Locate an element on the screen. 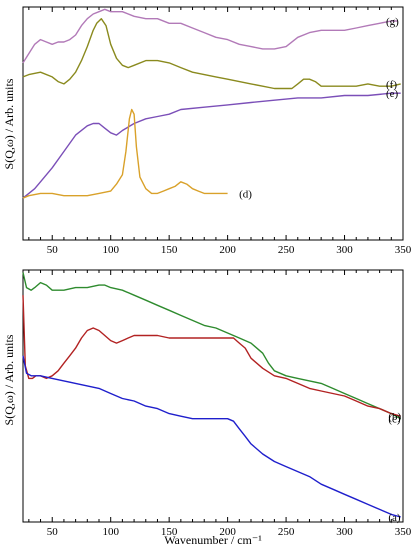 The image size is (419, 550). bottom-x-tick-labels: 50 100 150 200 250 300 350 is located at coordinates (229, 532).